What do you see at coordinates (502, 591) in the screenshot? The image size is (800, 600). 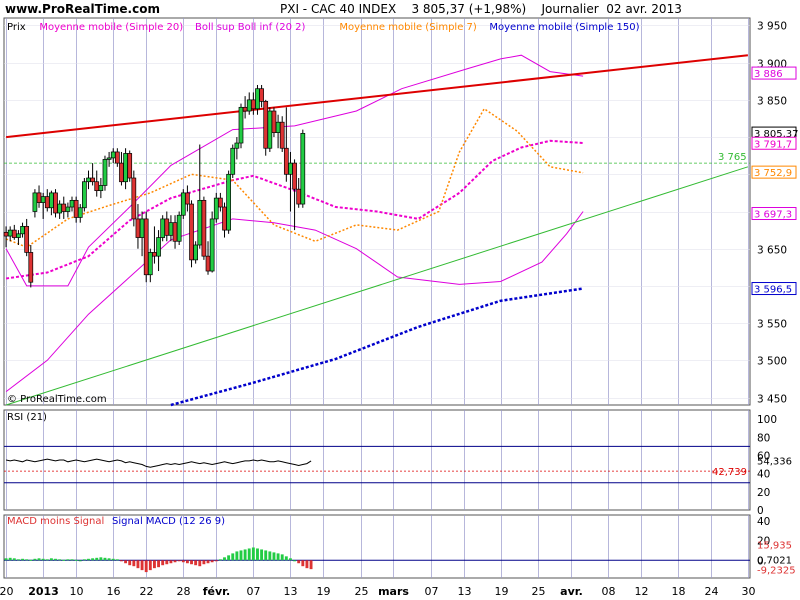 I see `x-tick-label: 19` at bounding box center [502, 591].